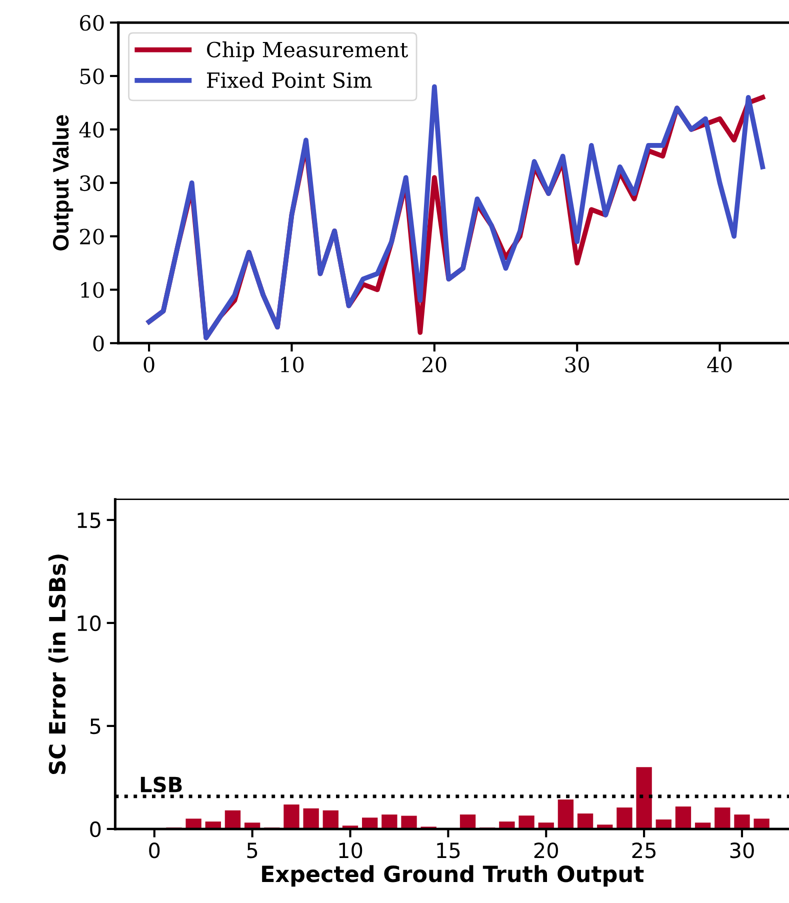 The width and height of the screenshot is (789, 903). What do you see at coordinates (644, 850) in the screenshot?
I see `x-tick-label: 25` at bounding box center [644, 850].